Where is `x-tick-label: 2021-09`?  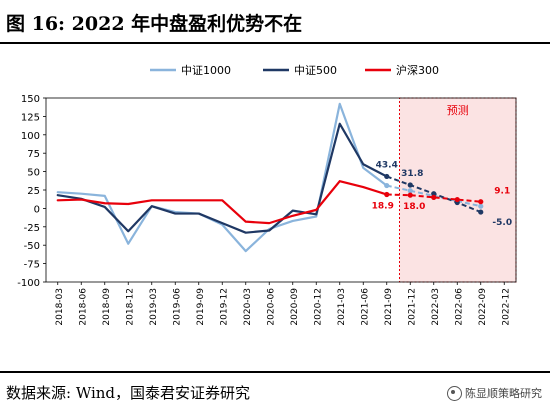 x-tick-label: 2021-09 is located at coordinates (389, 307).